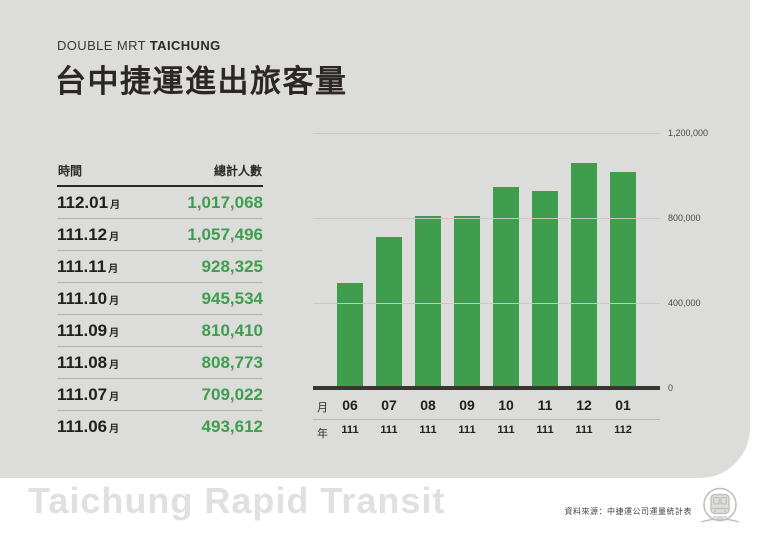 The image size is (772, 546). I want to click on month-axis-values: 06 07 08 09 10 11 12 01, so click(486, 405).